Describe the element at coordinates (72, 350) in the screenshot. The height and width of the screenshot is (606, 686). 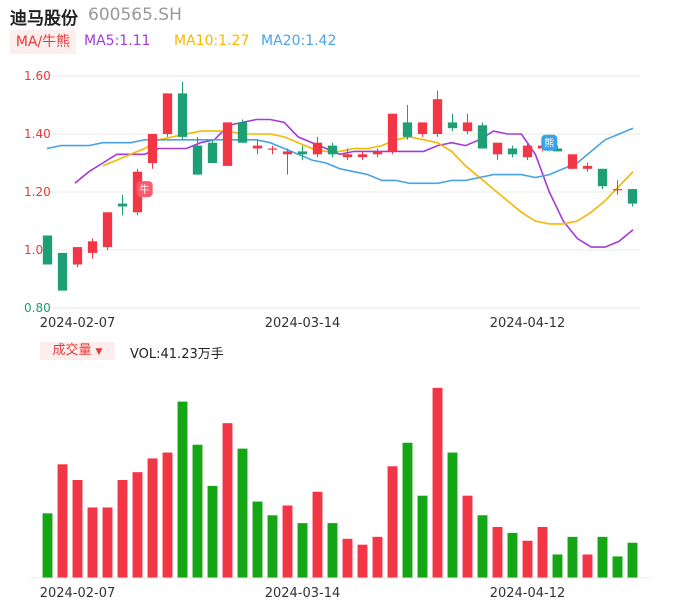
I see `volume-tag-label: 成交量` at that location.